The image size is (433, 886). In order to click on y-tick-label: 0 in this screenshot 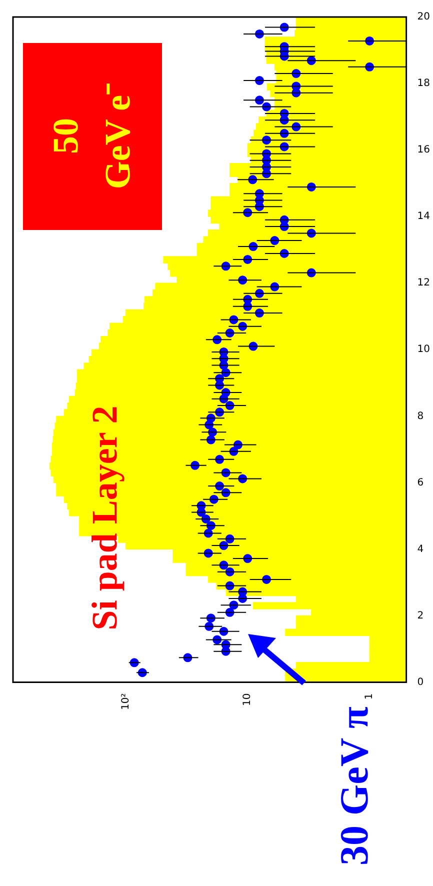, I will do `click(420, 682)`.